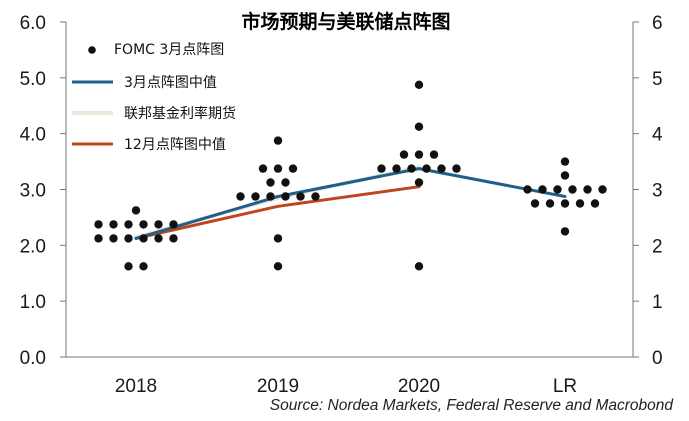 The height and width of the screenshot is (421, 689). Describe the element at coordinates (346, 386) in the screenshot. I see `x-tick-labels: 2018 2019 2020 LR` at that location.